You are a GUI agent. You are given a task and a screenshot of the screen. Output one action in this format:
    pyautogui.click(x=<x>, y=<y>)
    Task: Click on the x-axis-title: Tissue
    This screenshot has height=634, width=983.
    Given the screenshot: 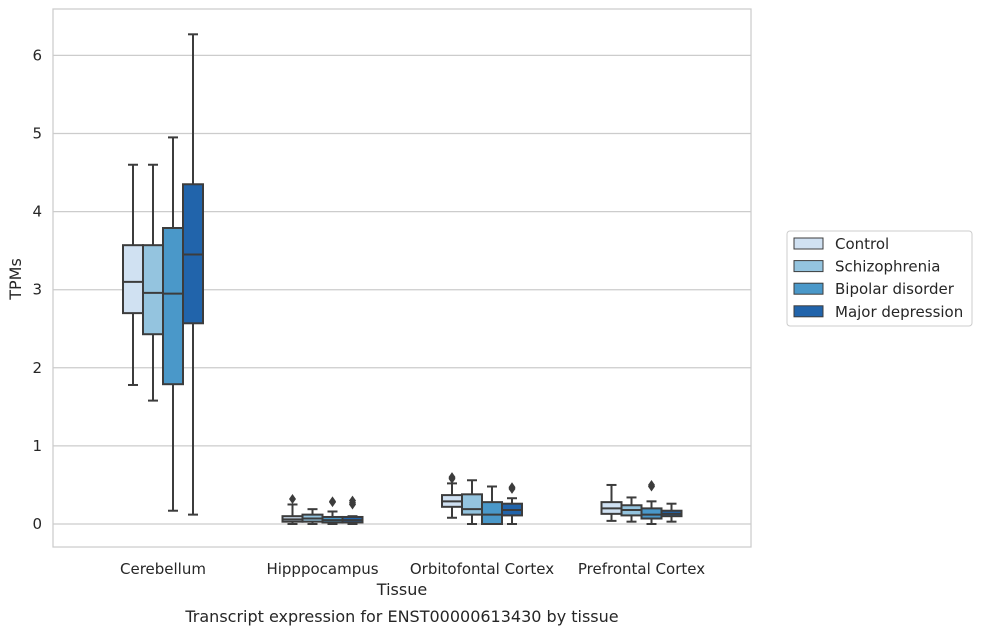 What is the action you would take?
    pyautogui.click(x=401, y=589)
    